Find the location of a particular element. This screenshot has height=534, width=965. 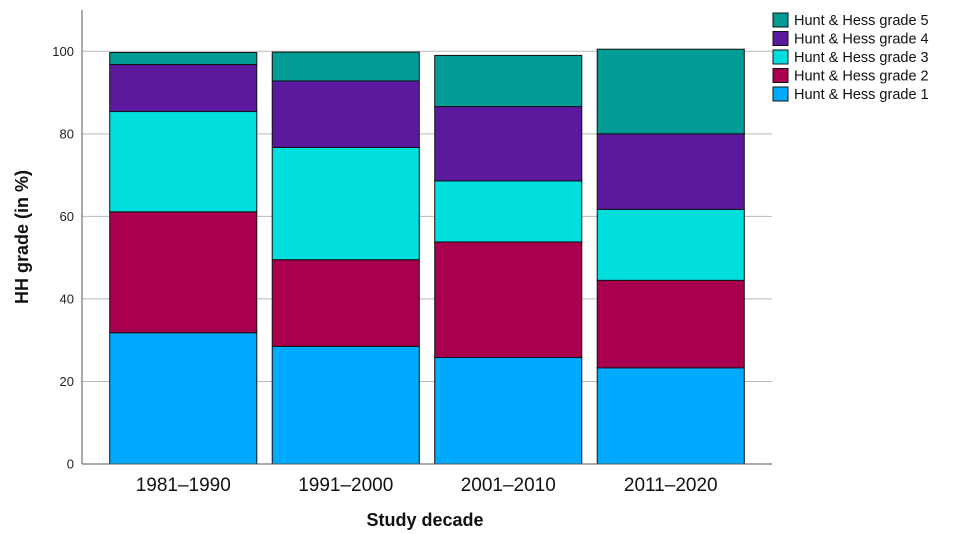

legend-label: Hunt & Hess grade 5 is located at coordinates (861, 21).